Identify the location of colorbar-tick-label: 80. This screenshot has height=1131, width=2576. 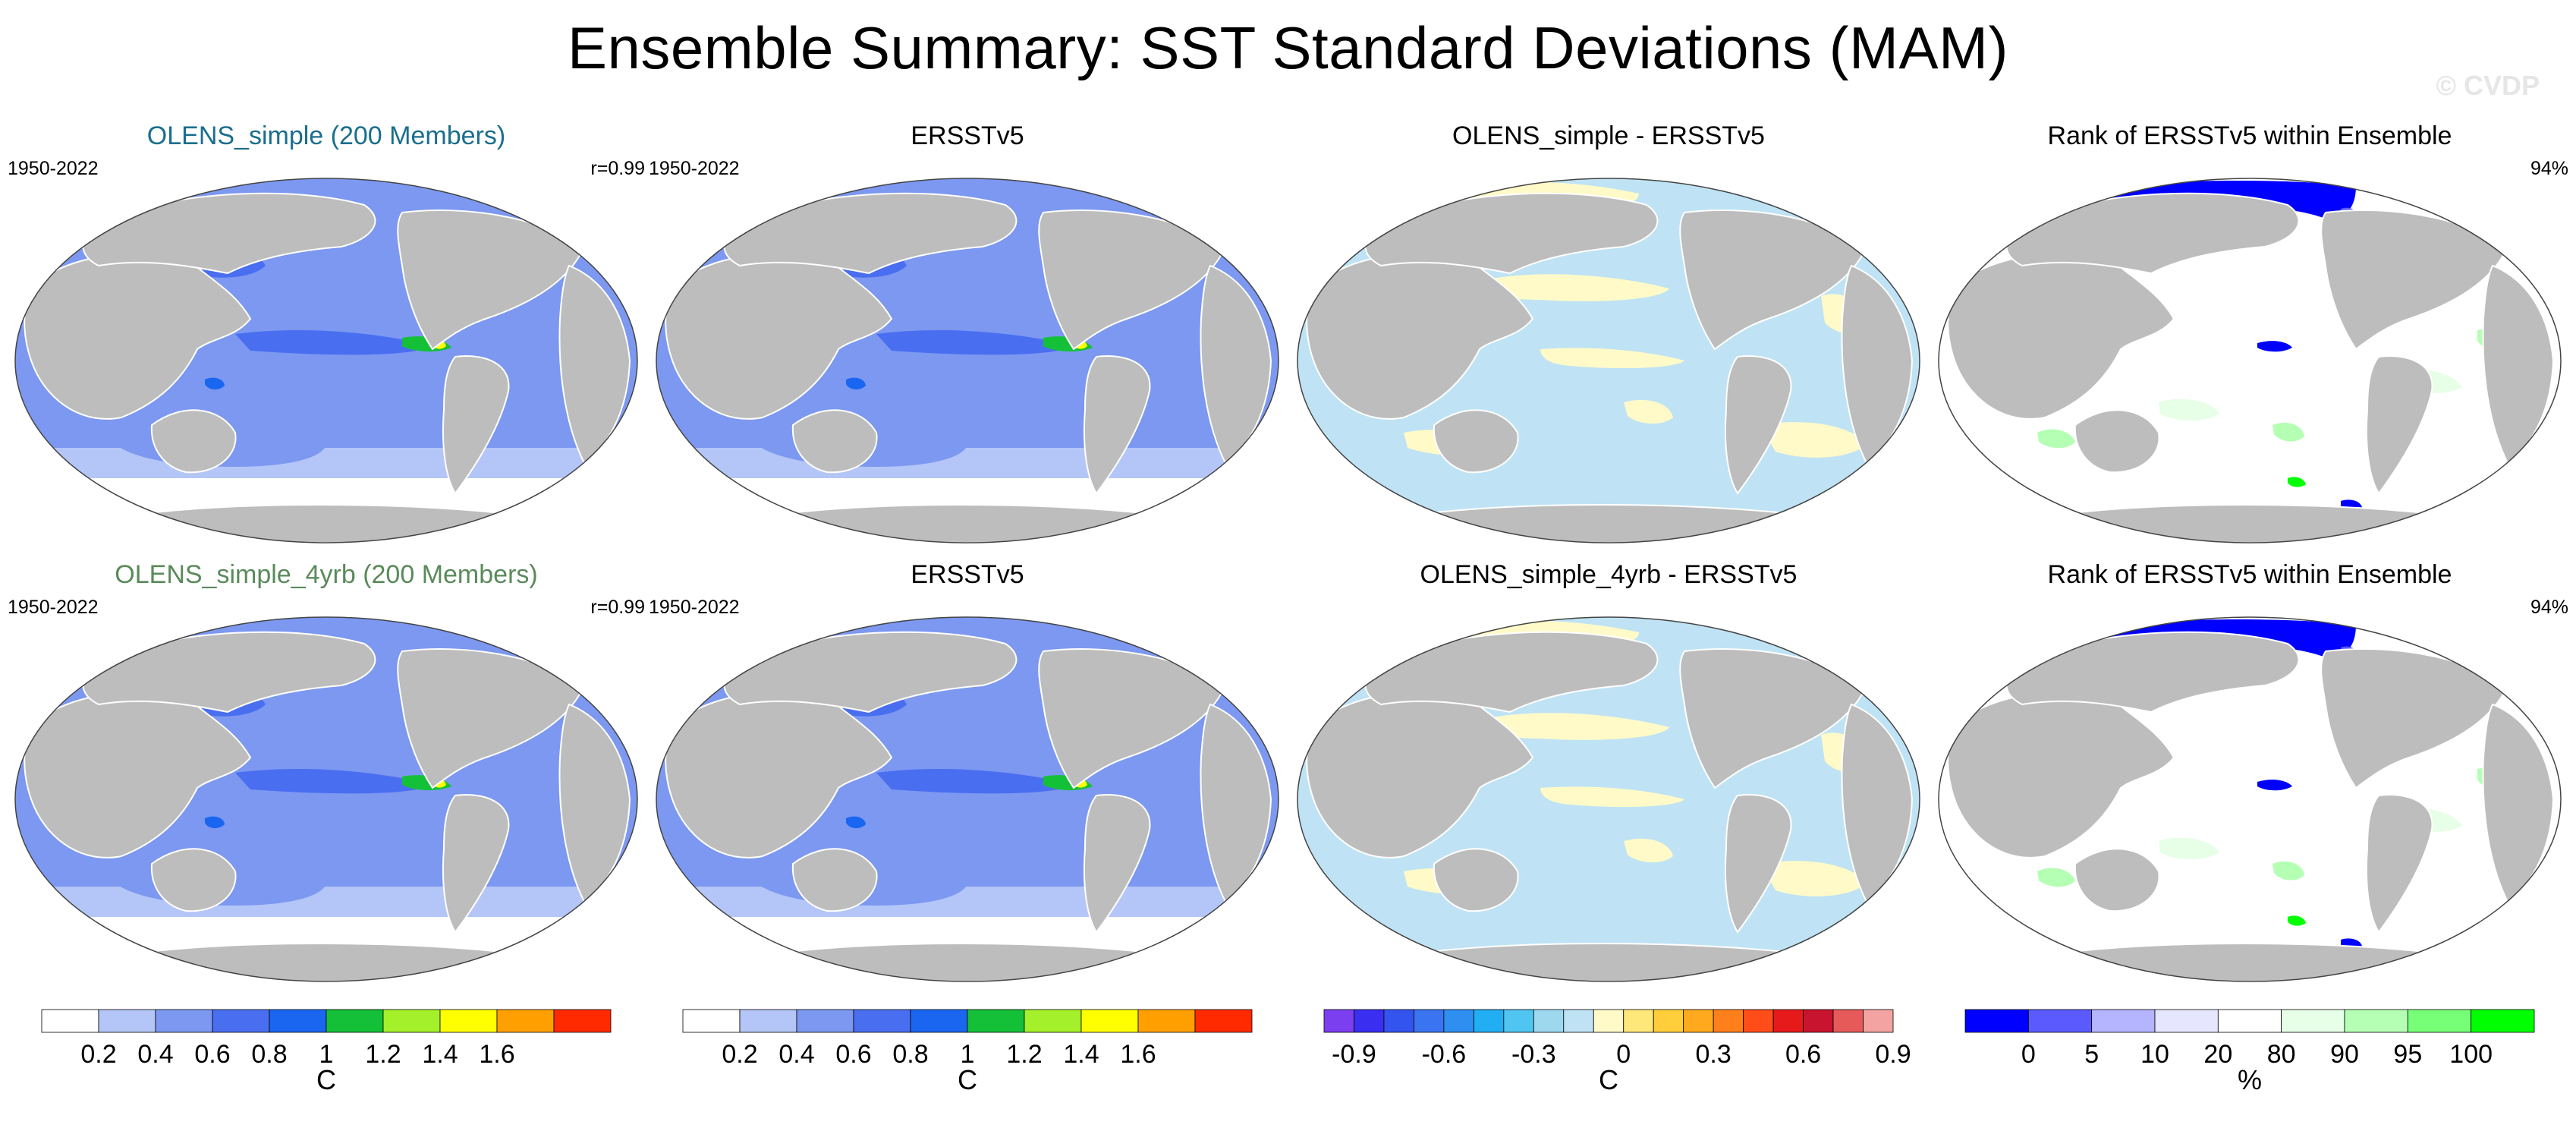
(2281, 1054).